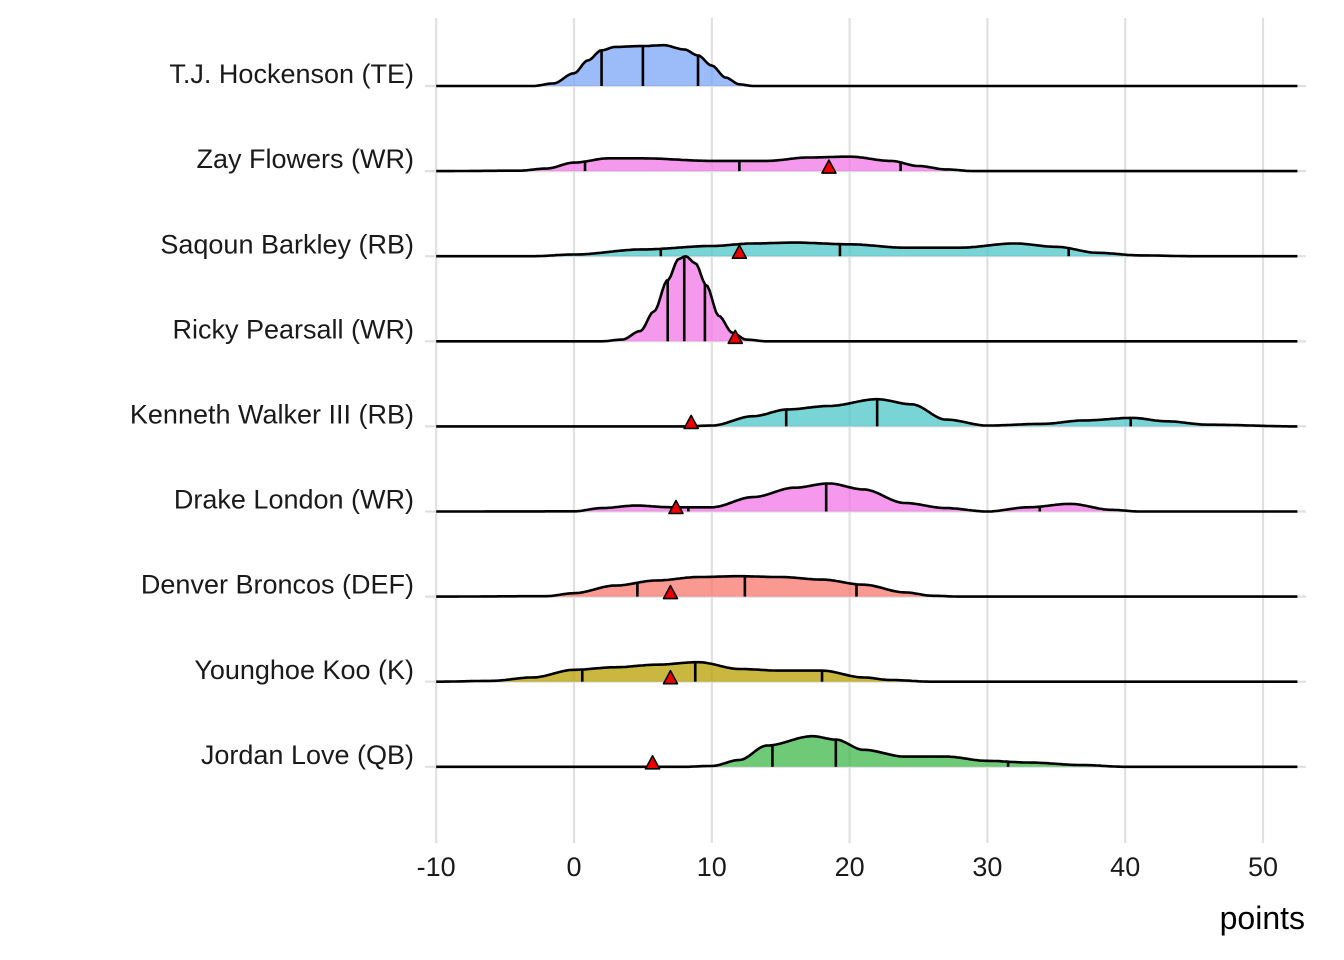 Image resolution: width=1344 pixels, height=960 pixels. Describe the element at coordinates (294, 500) in the screenshot. I see `y-axis-label: Drake London (WR)` at that location.